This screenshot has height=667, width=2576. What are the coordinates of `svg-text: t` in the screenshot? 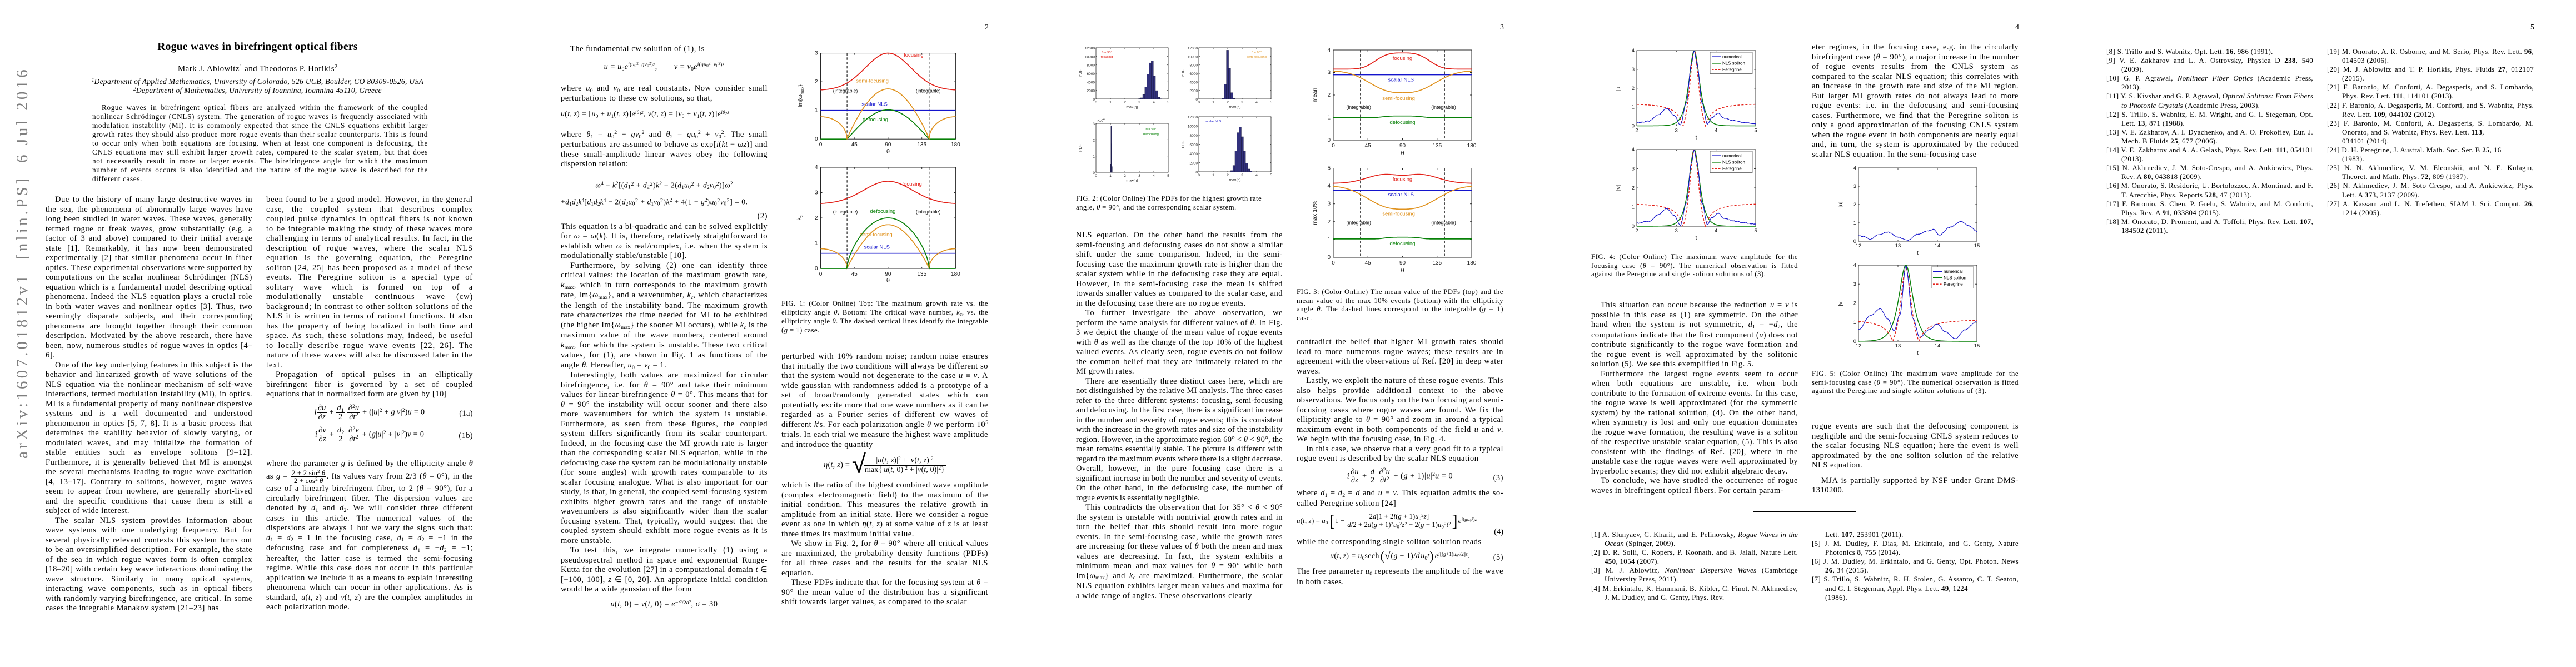 It's located at (1918, 253).